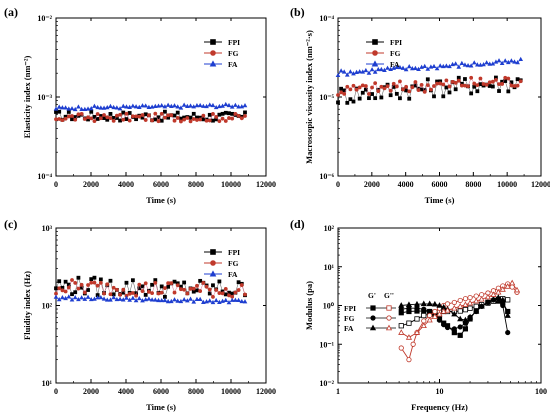 This screenshot has width=550, height=419. I want to click on y-tick-label: 10⁻², so click(44, 18).